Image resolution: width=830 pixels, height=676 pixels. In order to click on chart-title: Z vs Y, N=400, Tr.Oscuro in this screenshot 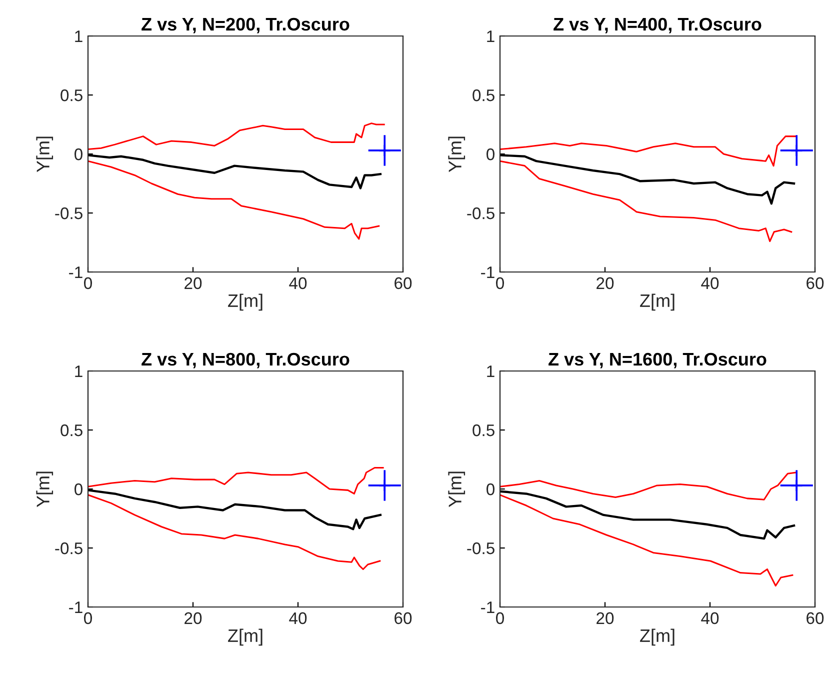, I will do `click(658, 26)`.